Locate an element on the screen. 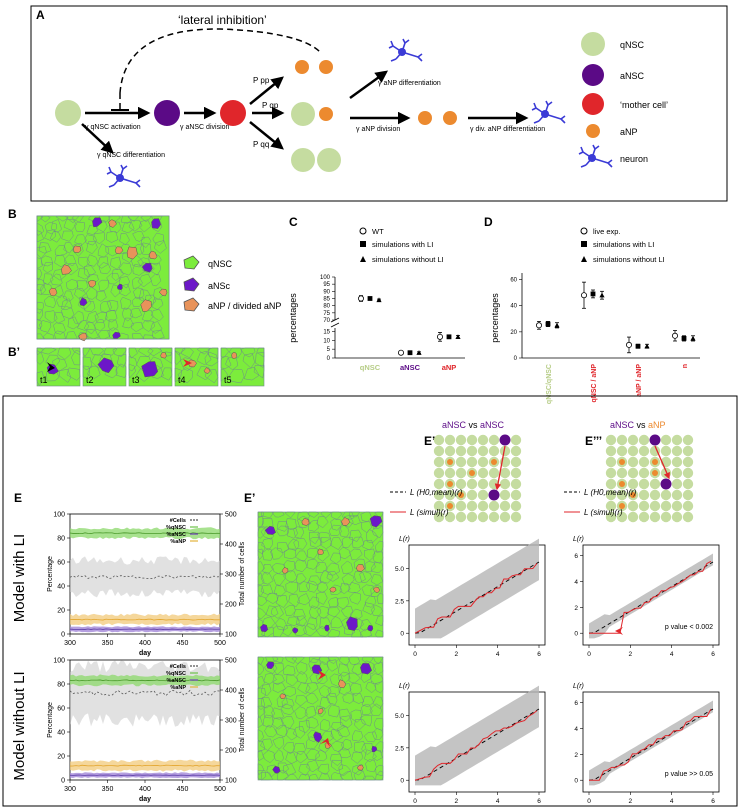 The height and width of the screenshot is (810, 741). category-label: qNSC is located at coordinates (370, 367).